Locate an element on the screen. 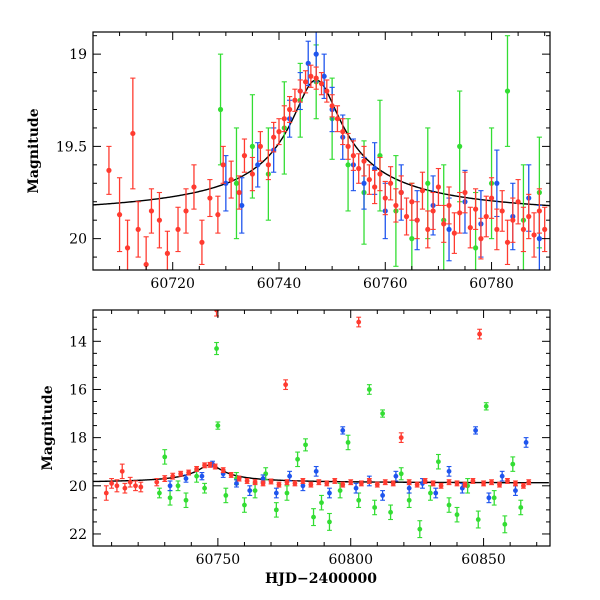  bottom-x-tick-label: 60800 is located at coordinates (350, 560).